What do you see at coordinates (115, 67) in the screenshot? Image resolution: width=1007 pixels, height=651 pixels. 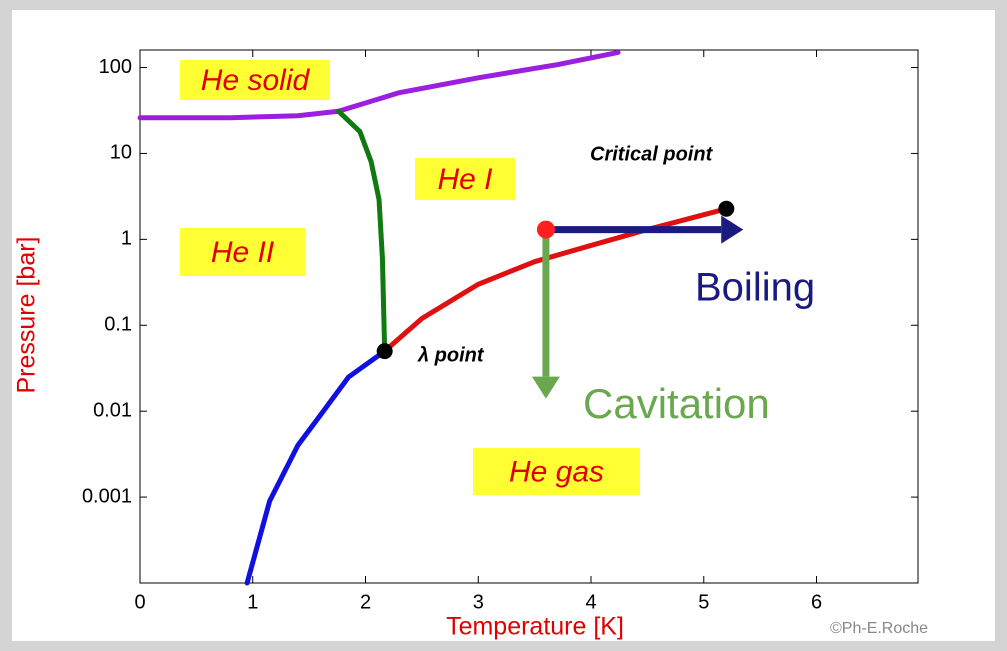 I see `y-tick-label: 100` at bounding box center [115, 67].